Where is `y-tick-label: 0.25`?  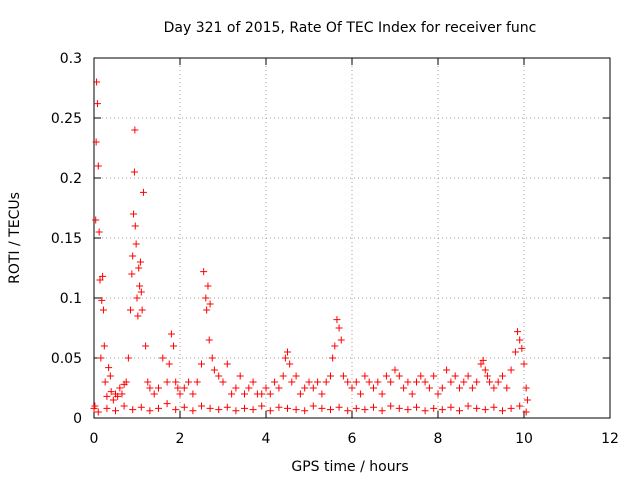 y-tick-label: 0.25 is located at coordinates (66, 119).